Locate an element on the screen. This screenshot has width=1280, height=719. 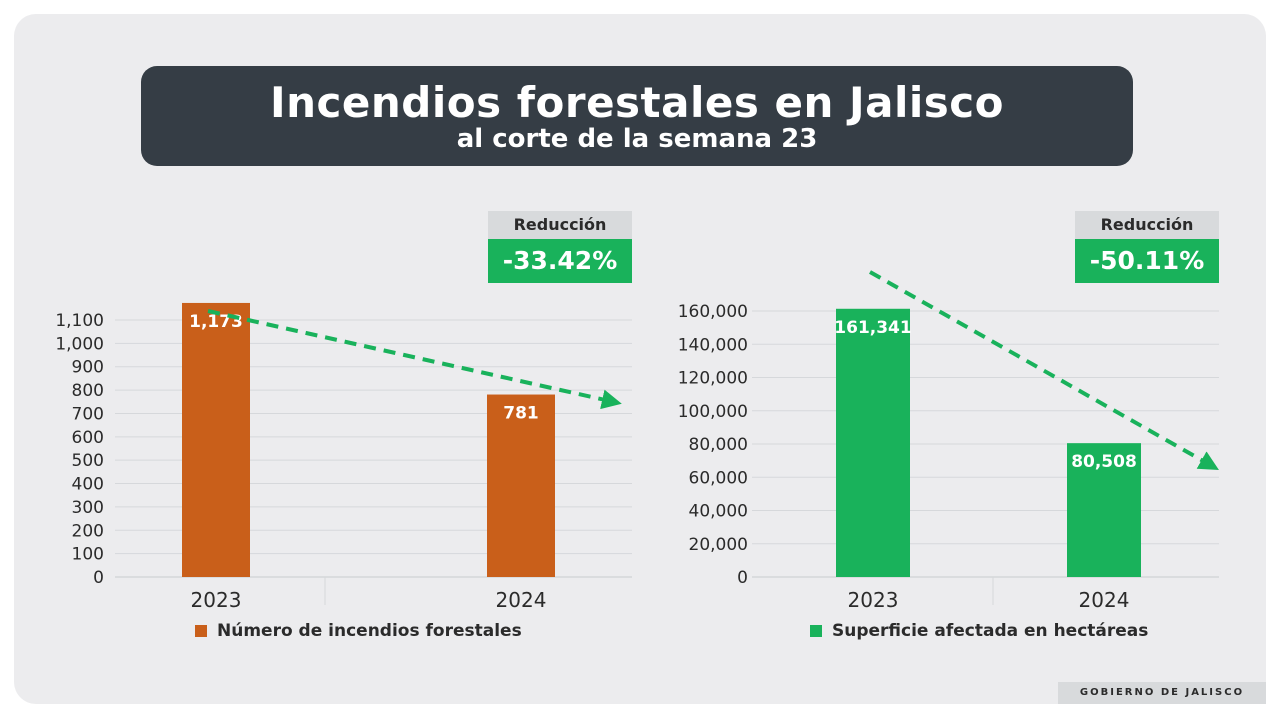
reduction-label-right: Reducción is located at coordinates (1147, 225).